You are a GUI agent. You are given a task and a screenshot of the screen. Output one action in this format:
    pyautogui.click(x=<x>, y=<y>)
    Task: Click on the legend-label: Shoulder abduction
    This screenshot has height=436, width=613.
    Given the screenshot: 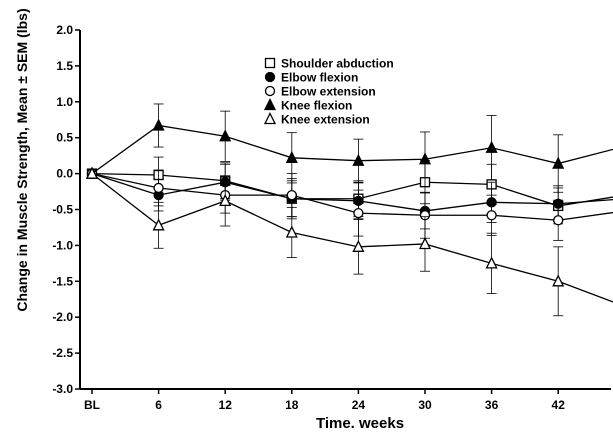 What is the action you would take?
    pyautogui.click(x=337, y=64)
    